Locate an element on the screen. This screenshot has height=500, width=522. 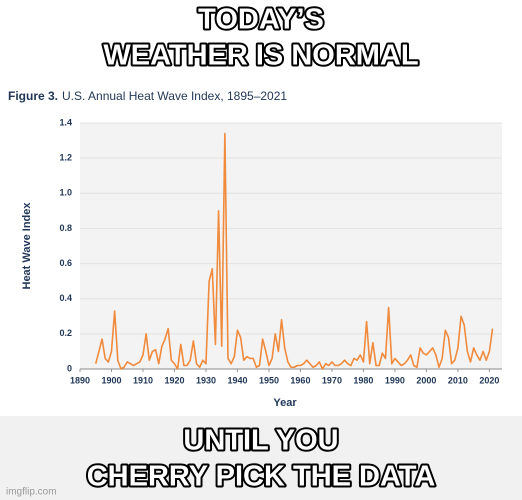
y-tick-label: 0.4 is located at coordinates (65, 298).